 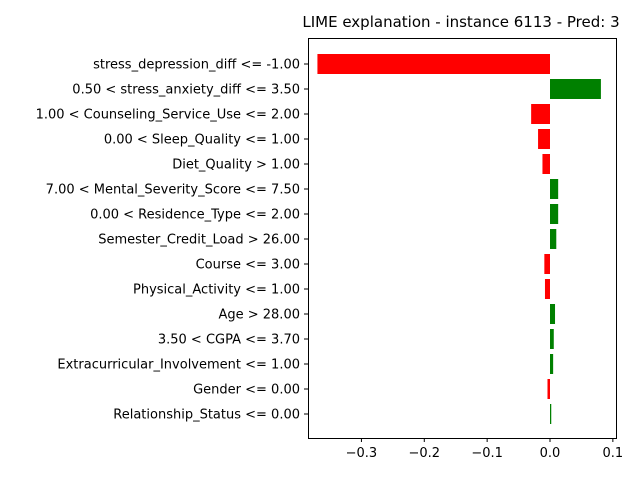 I want to click on y-tick-label: 0.50 < stress_anxiety_diff <= 3.50, so click(x=186, y=90).